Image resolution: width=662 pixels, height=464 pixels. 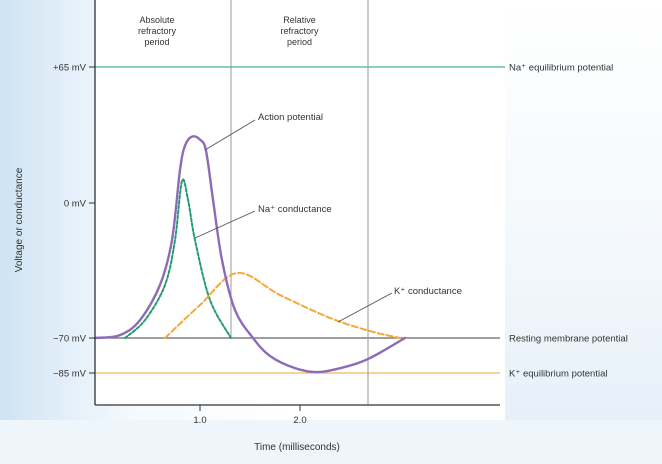 I want to click on reference-line-label: K⁺ equilibrium potential, so click(x=558, y=374).